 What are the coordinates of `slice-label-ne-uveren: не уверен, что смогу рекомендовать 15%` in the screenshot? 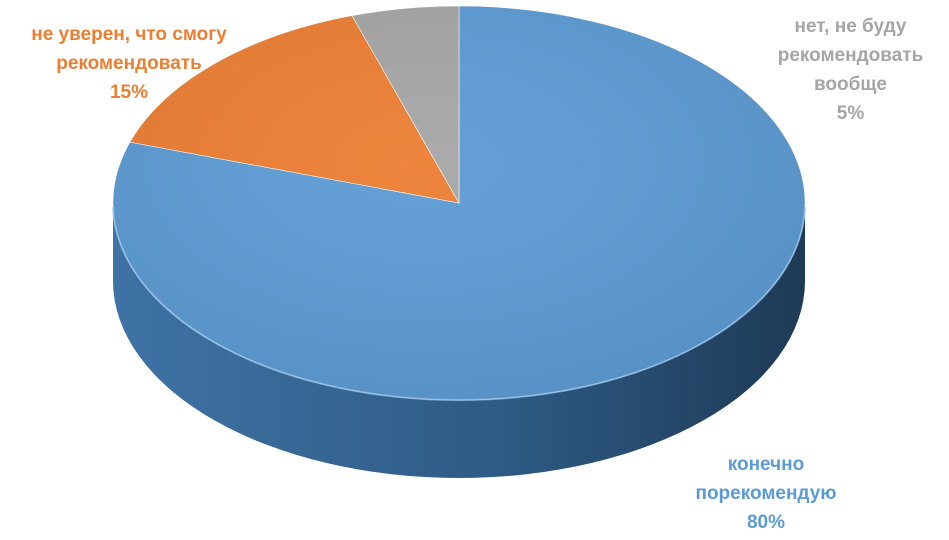 It's located at (129, 63).